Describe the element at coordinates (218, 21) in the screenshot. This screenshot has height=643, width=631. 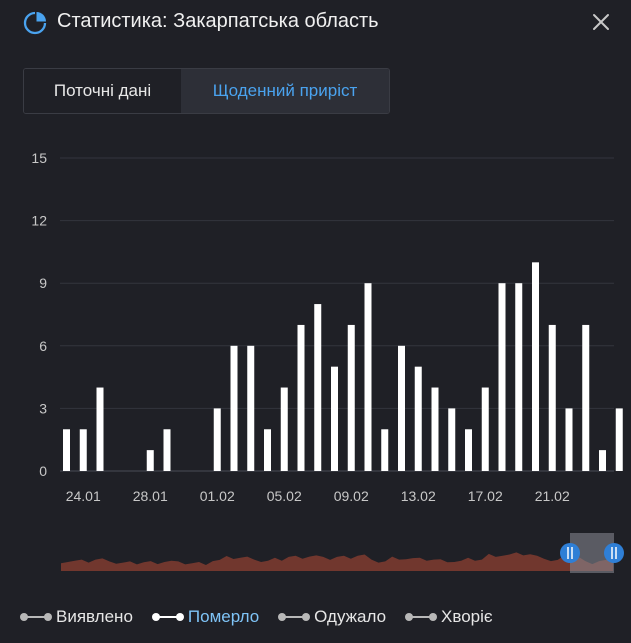
I see `page-title: Статистика: Закарпатська область` at that location.